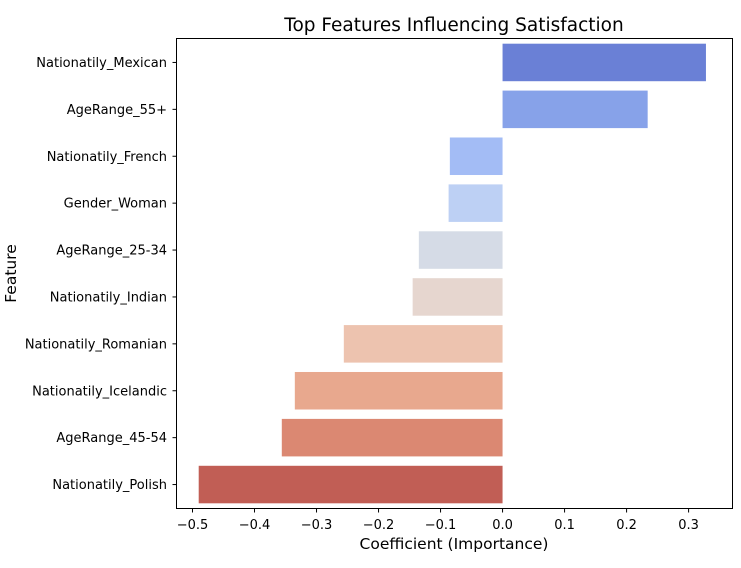 Image resolution: width=741 pixels, height=568 pixels. I want to click on x-tick-label: −0.3, so click(317, 525).